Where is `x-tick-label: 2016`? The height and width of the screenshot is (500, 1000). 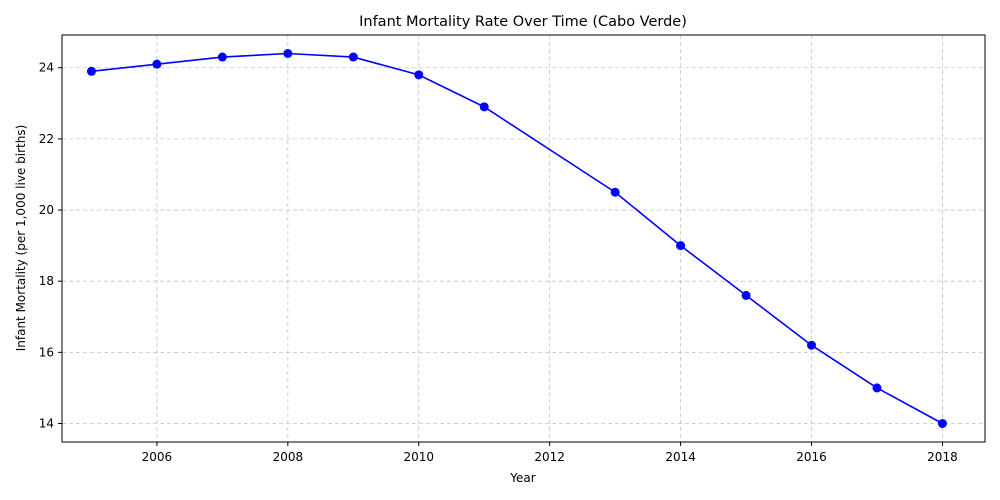 x-tick-label: 2016 is located at coordinates (811, 457).